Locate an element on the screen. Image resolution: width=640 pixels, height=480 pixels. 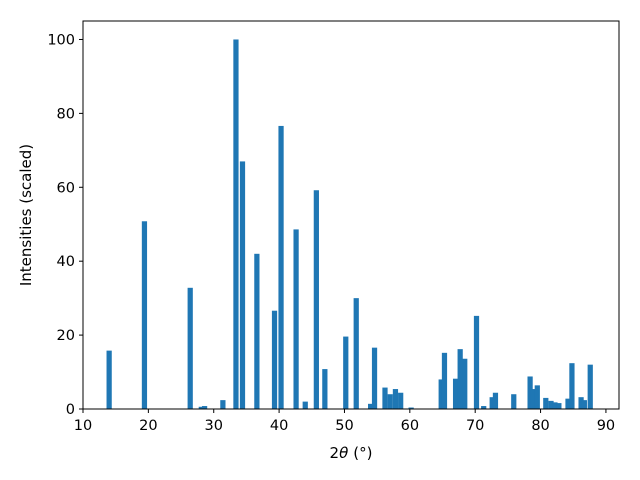
x-tick-label: 90 is located at coordinates (606, 426).